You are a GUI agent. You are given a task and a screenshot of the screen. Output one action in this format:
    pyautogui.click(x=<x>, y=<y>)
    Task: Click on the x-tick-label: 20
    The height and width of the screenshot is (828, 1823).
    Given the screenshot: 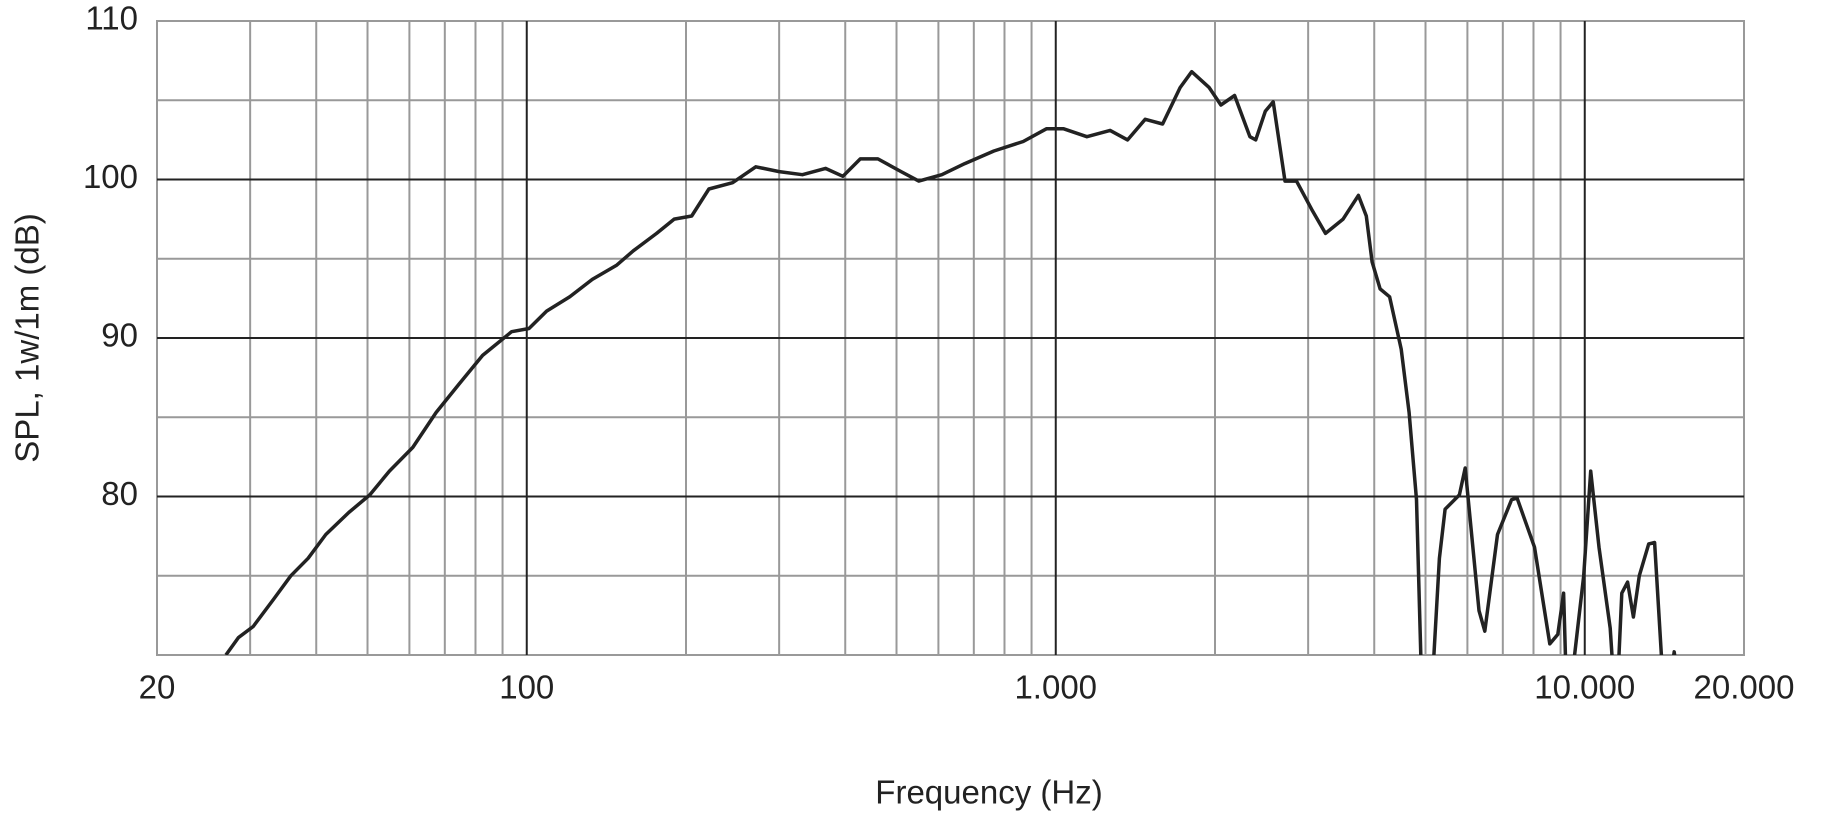 What is the action you would take?
    pyautogui.click(x=157, y=687)
    